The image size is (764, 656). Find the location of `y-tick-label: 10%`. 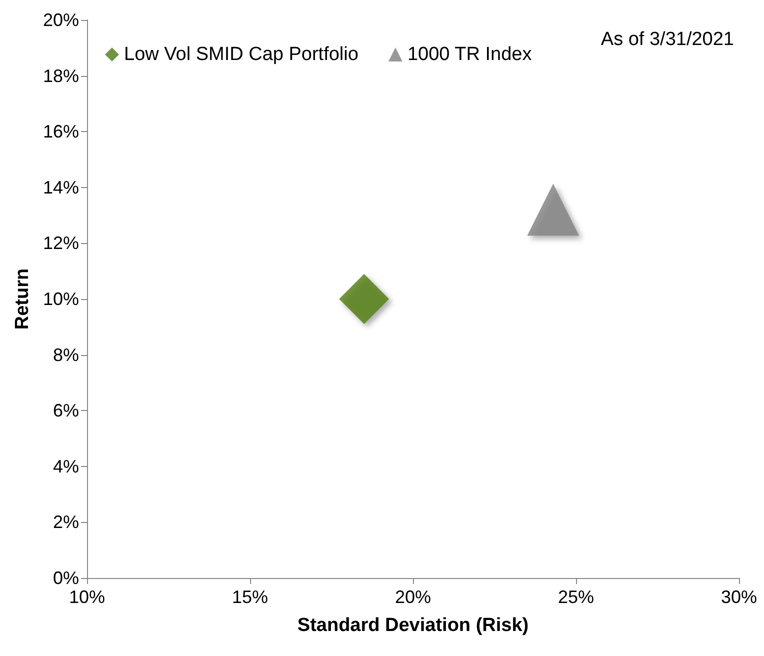

y-tick-label: 10% is located at coordinates (60, 299).